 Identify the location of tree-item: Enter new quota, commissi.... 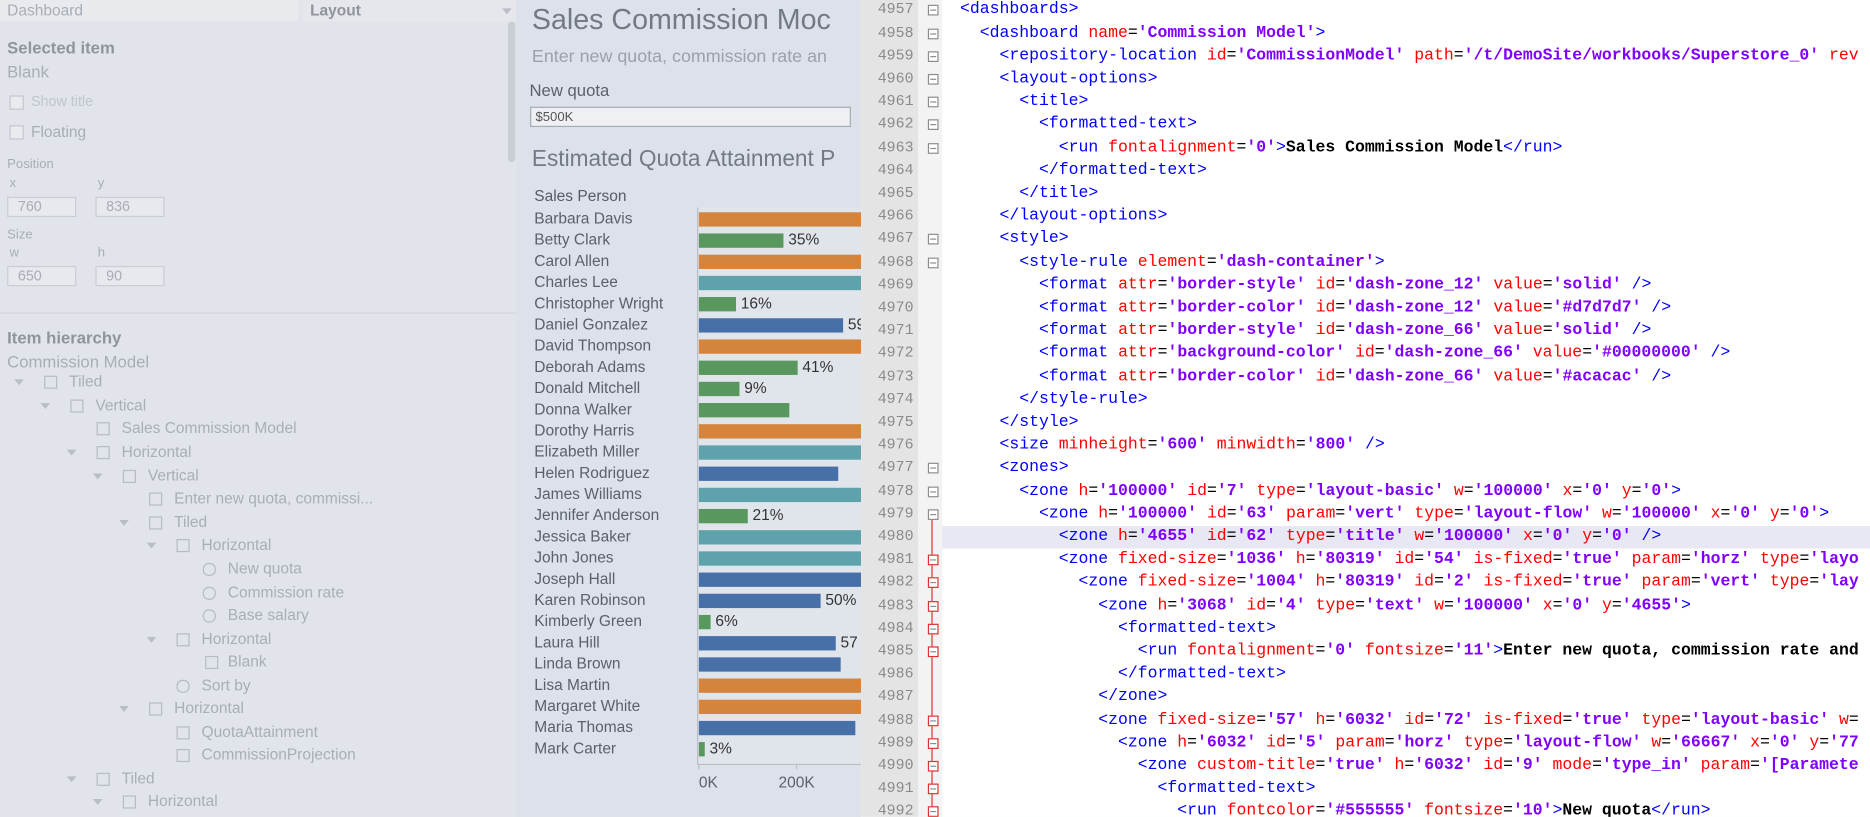
(274, 497).